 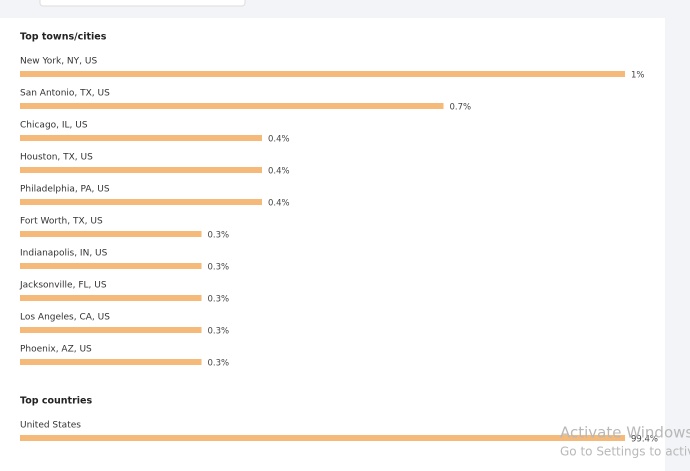 What do you see at coordinates (644, 440) in the screenshot?
I see `value-label: 99.4%` at bounding box center [644, 440].